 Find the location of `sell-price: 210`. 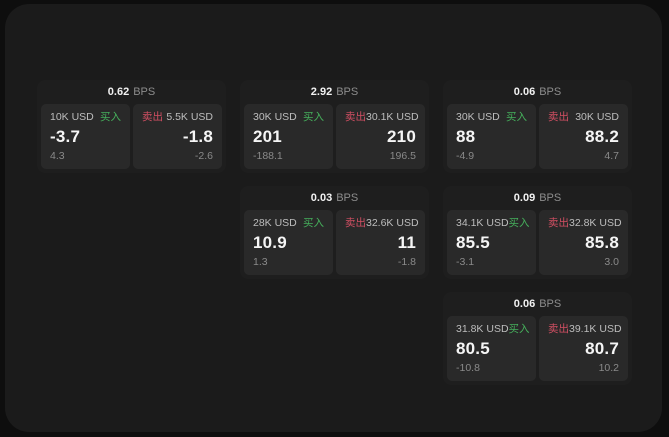

sell-price: 210 is located at coordinates (401, 136).